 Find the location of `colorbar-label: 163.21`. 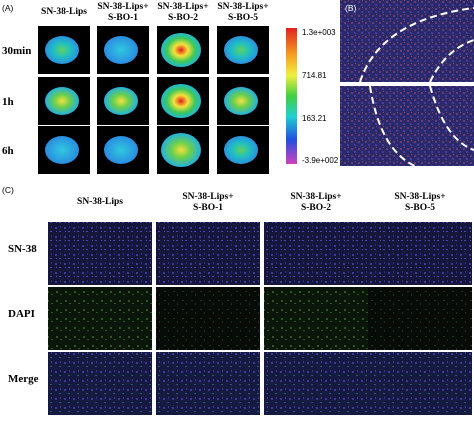

colorbar-label: 163.21 is located at coordinates (314, 118).